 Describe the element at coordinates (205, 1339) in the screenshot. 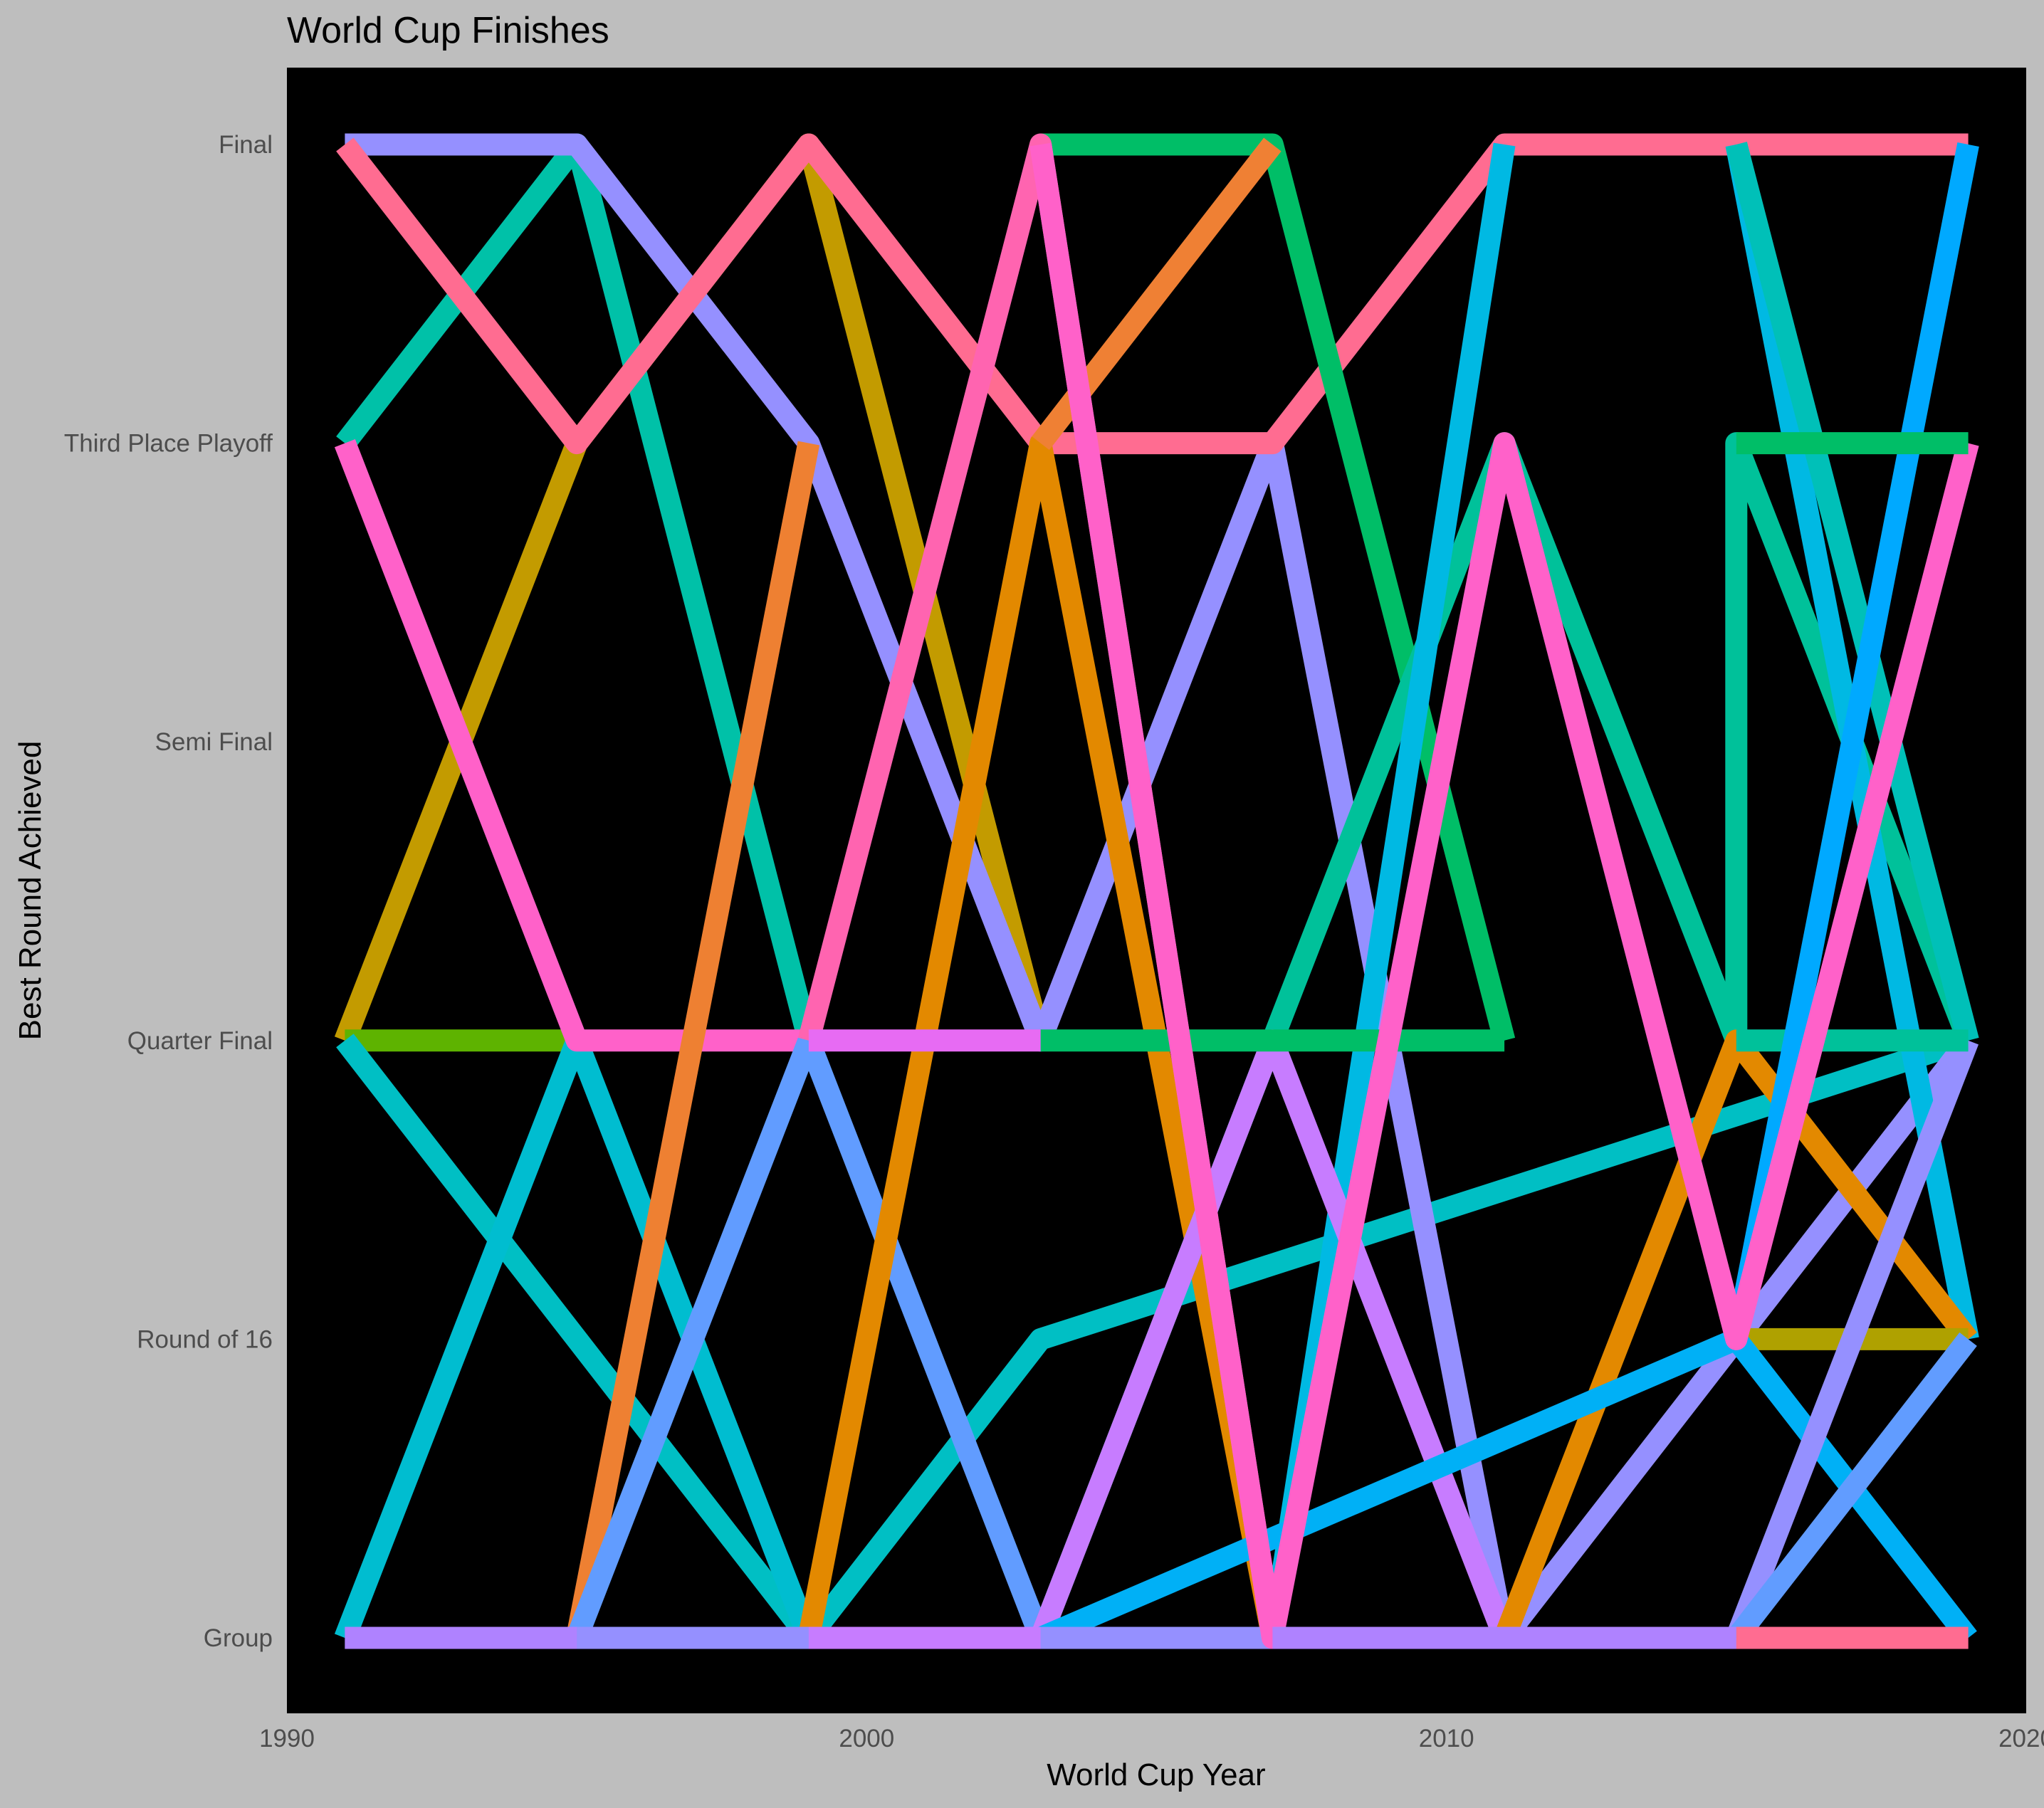

I see `y-tick-label: Round of 16` at that location.